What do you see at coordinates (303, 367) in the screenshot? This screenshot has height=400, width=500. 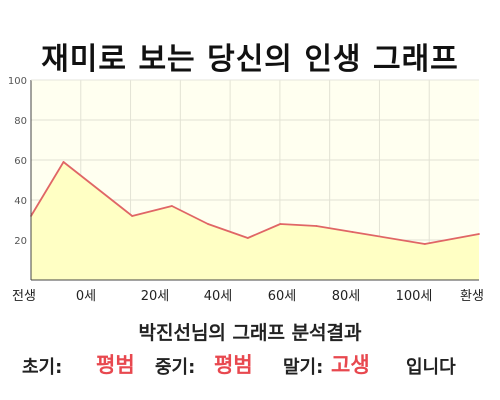 I see `late-label: 말기:` at bounding box center [303, 367].